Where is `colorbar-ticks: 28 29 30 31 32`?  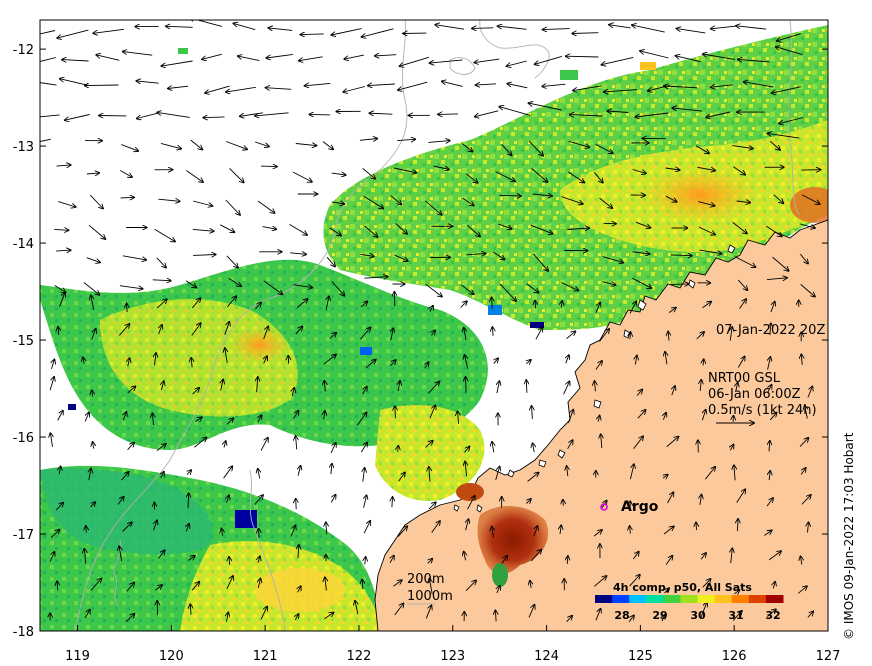 colorbar-ticks: 28 29 30 31 32 is located at coordinates (697, 615).